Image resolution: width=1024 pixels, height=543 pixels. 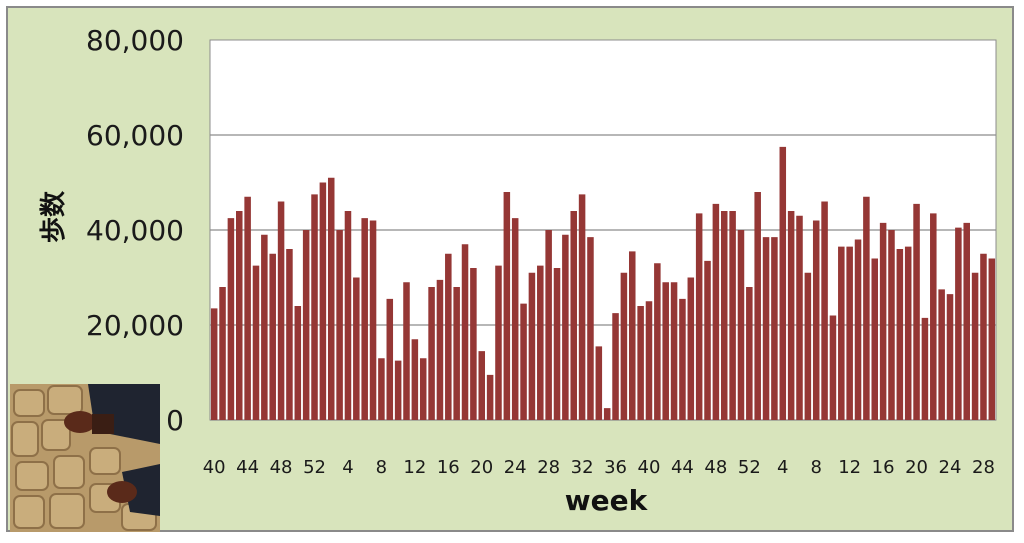 What do you see at coordinates (135, 325) in the screenshot?
I see `y-tick-label: 20,000` at bounding box center [135, 325].